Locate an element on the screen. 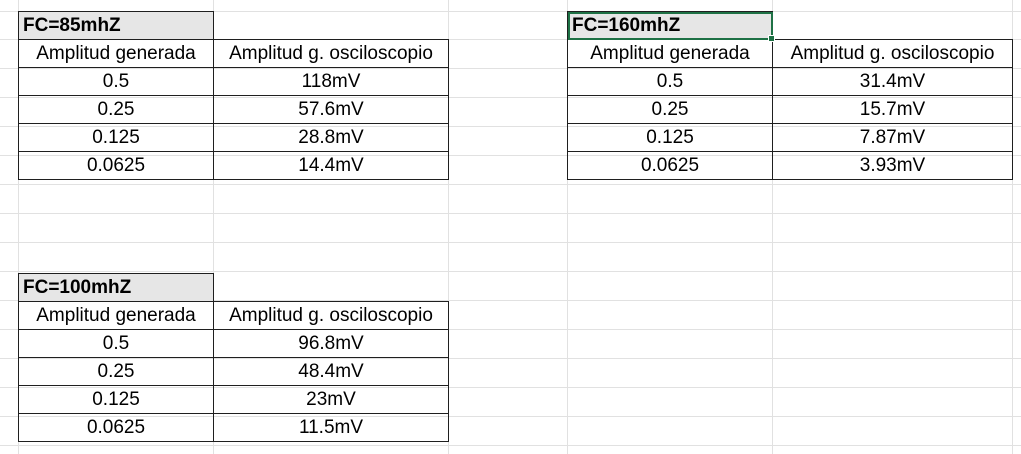  cell-amplitud-osciloscopio: 48.4mV is located at coordinates (331, 371).